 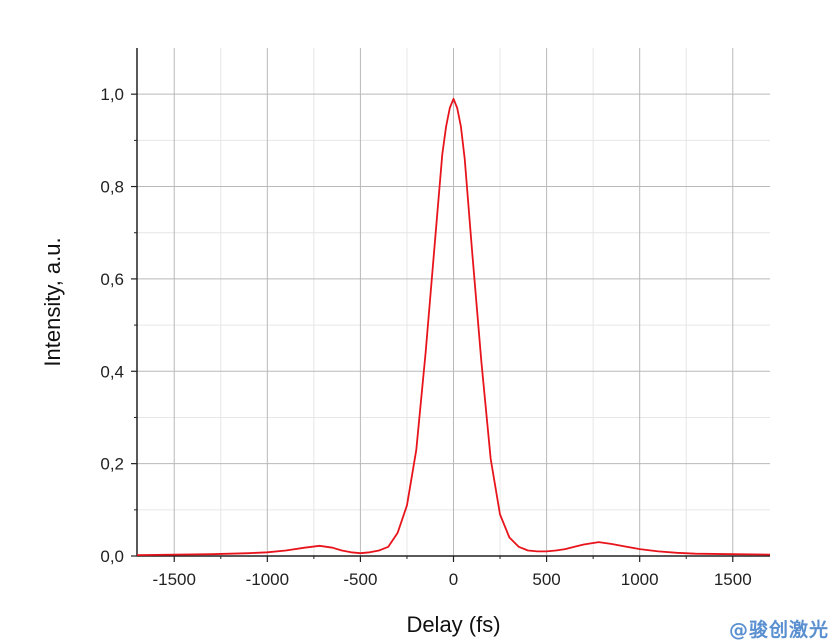 I want to click on x-tick-label: 500, so click(x=546, y=579).